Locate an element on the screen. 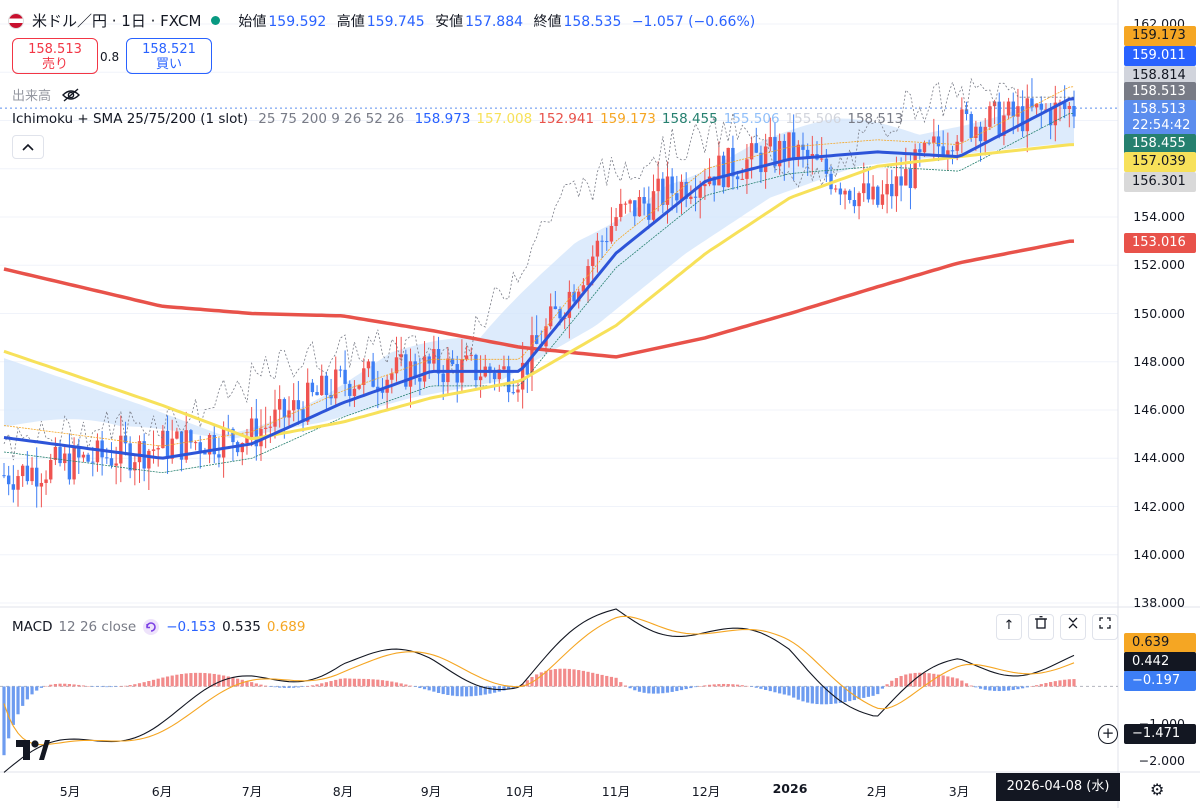 Image resolution: width=1200 pixels, height=808 pixels. maximize-icon is located at coordinates (1105, 623).